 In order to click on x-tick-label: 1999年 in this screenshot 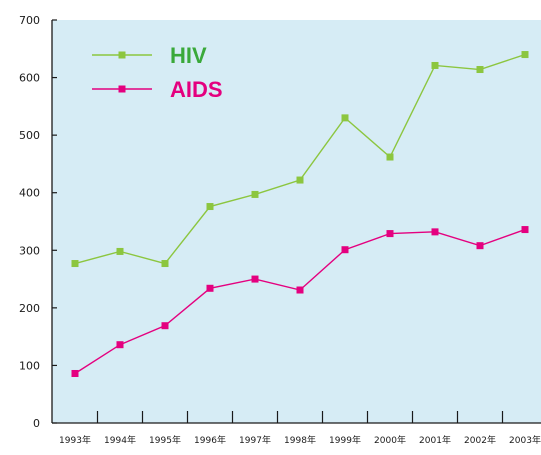, I will do `click(345, 440)`.